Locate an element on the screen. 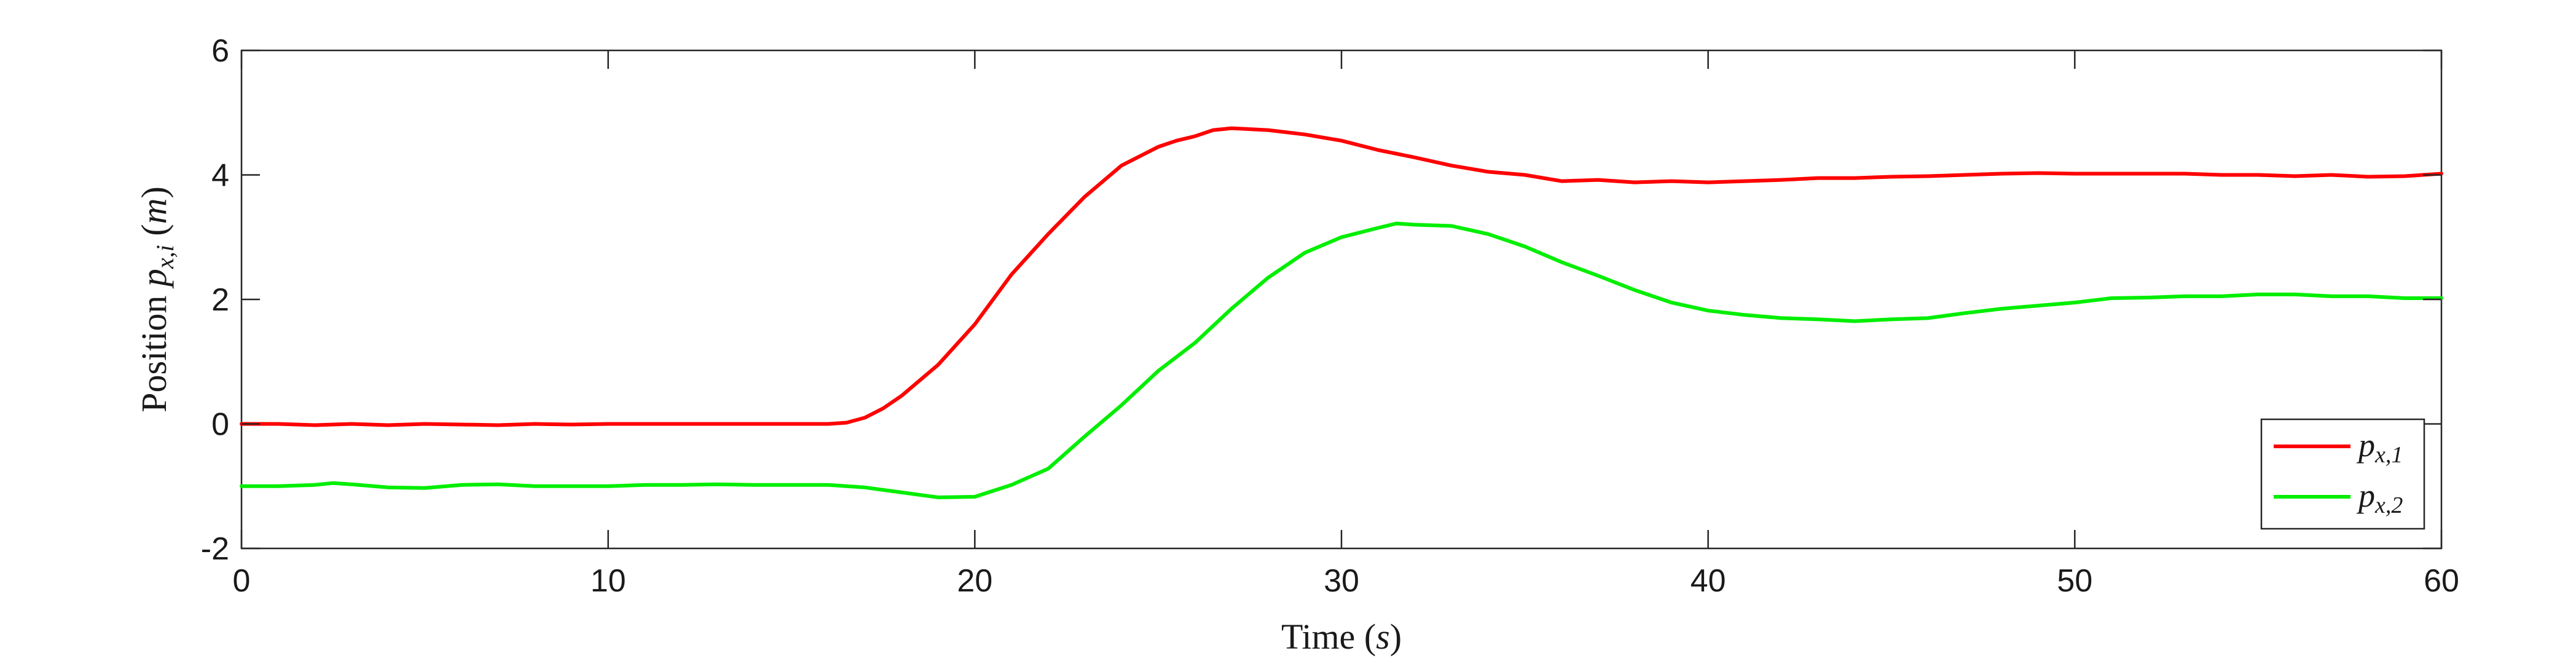 The height and width of the screenshot is (664, 2576). x-axis-label-unit: s is located at coordinates (1383, 637).